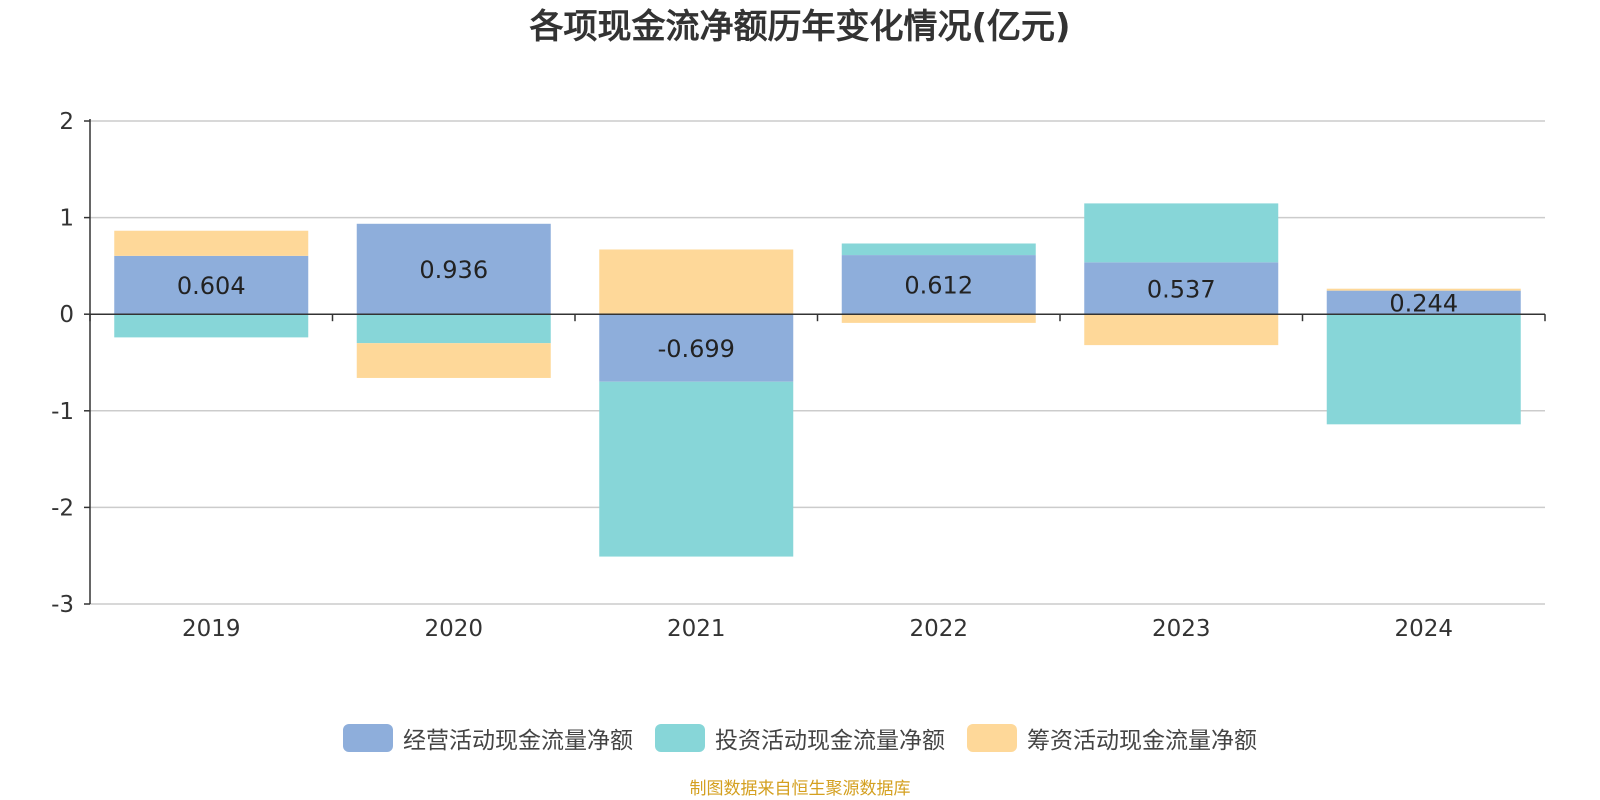  I want to click on bar-financing-2024, so click(1423, 289).